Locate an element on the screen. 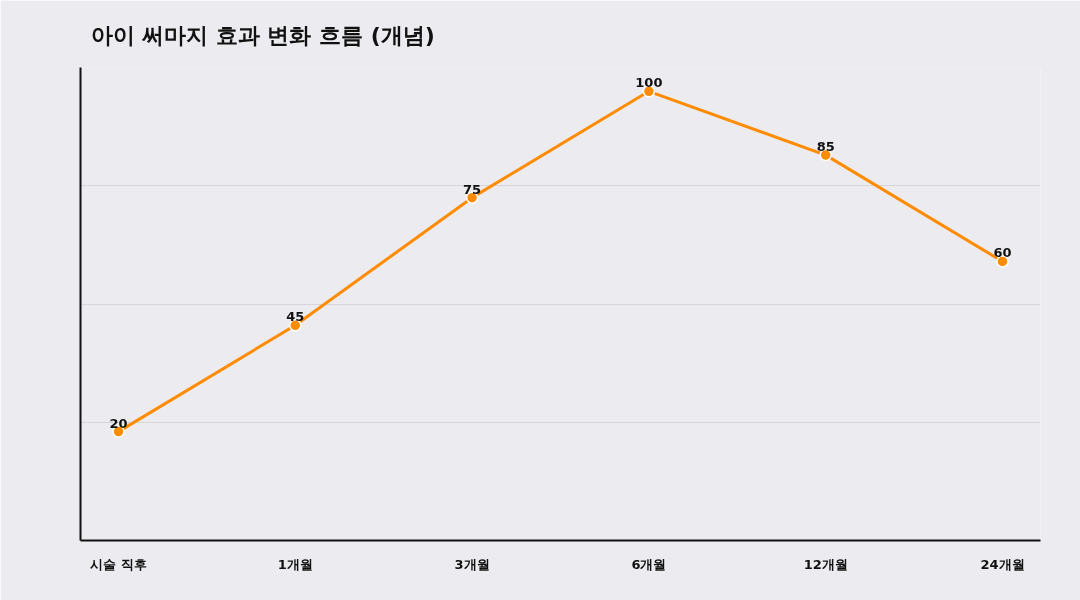  x-tick-label: 12개월 is located at coordinates (825, 564).